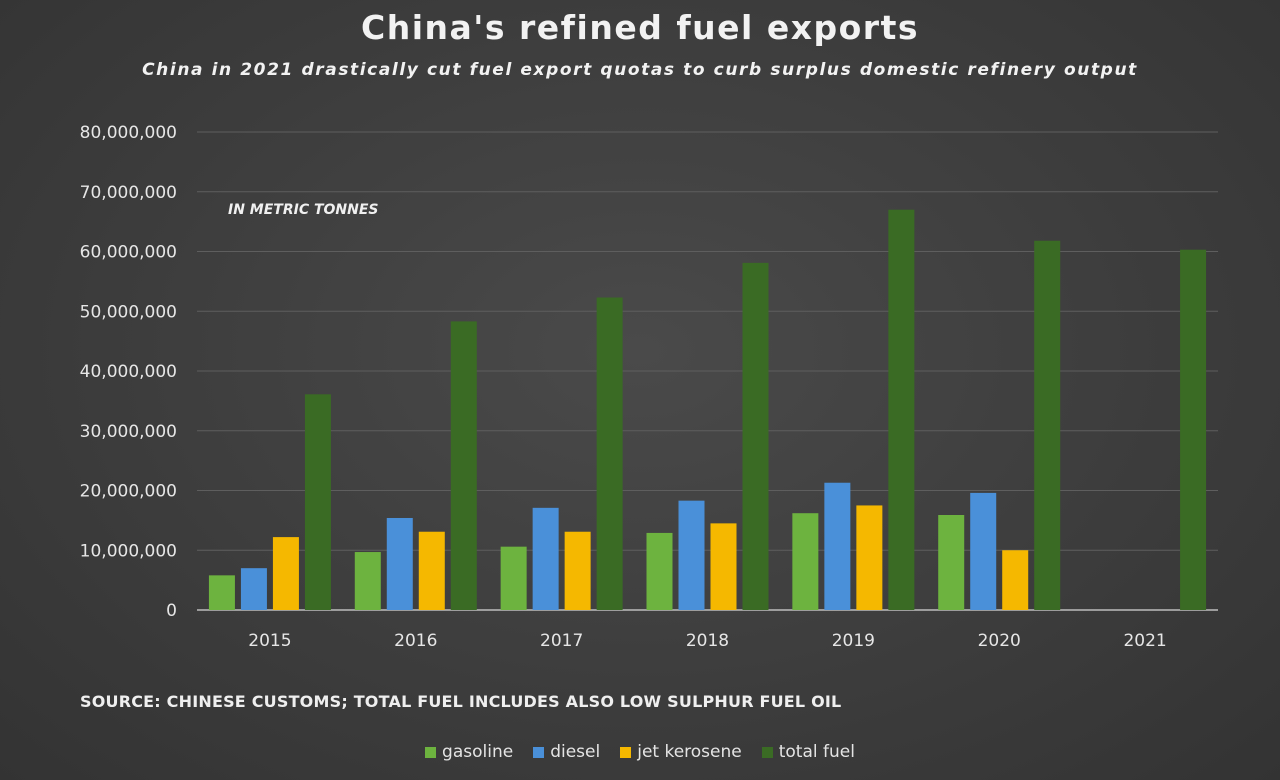  Describe the element at coordinates (128, 551) in the screenshot. I see `y-tick-label: 10,000,000` at that location.